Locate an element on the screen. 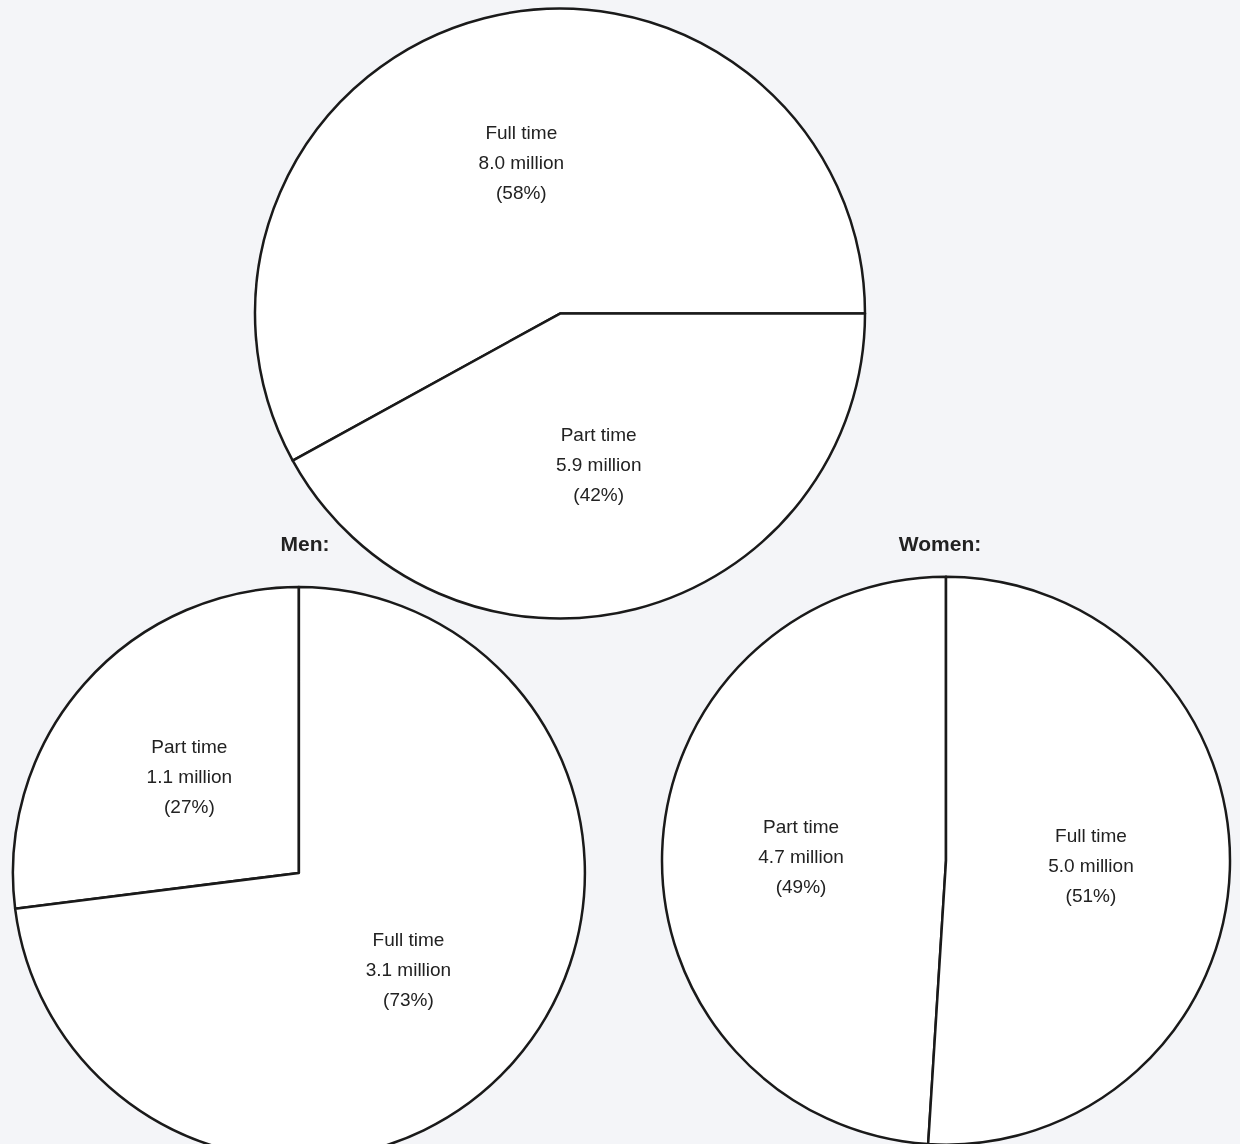  data-label: 4.7 million (49%) is located at coordinates (801, 871).